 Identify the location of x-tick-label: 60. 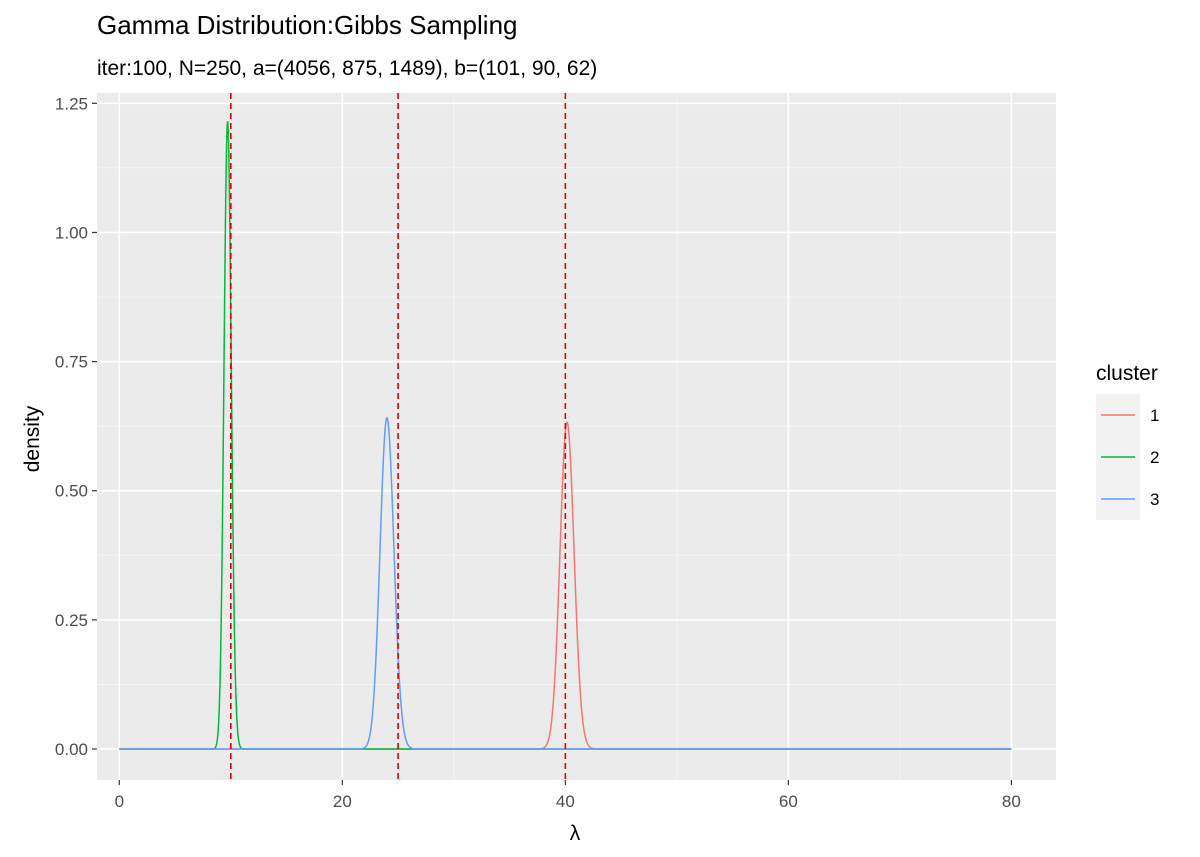
(788, 801).